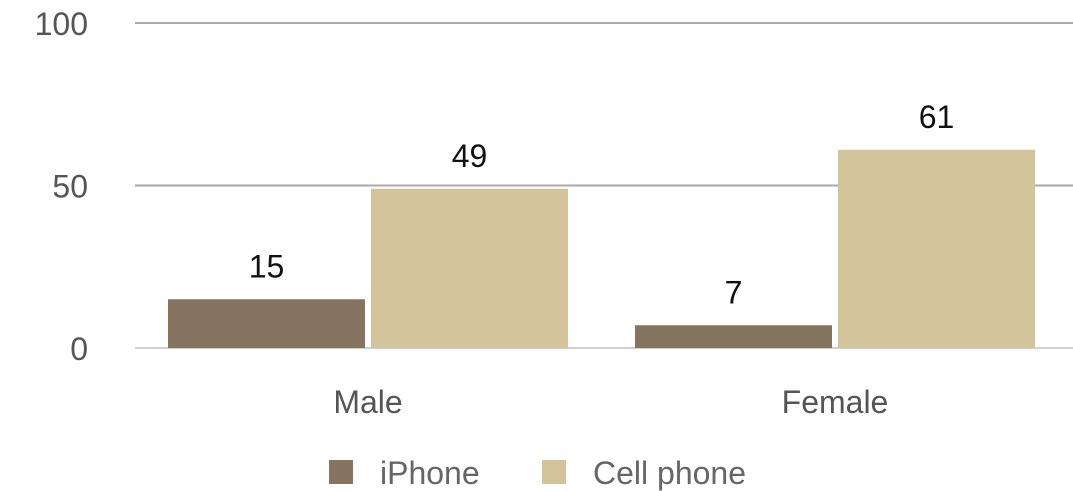  Describe the element at coordinates (79, 349) in the screenshot. I see `y-tick-label: 0` at that location.